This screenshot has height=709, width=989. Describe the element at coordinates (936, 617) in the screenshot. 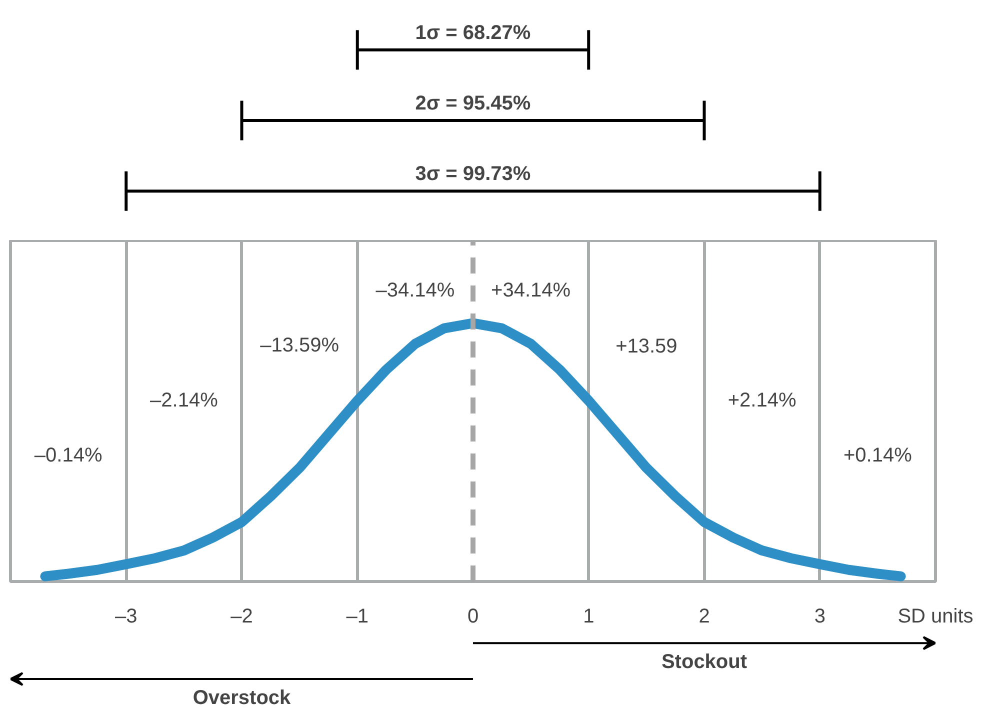

I see `x-axis-title: SD units` at that location.